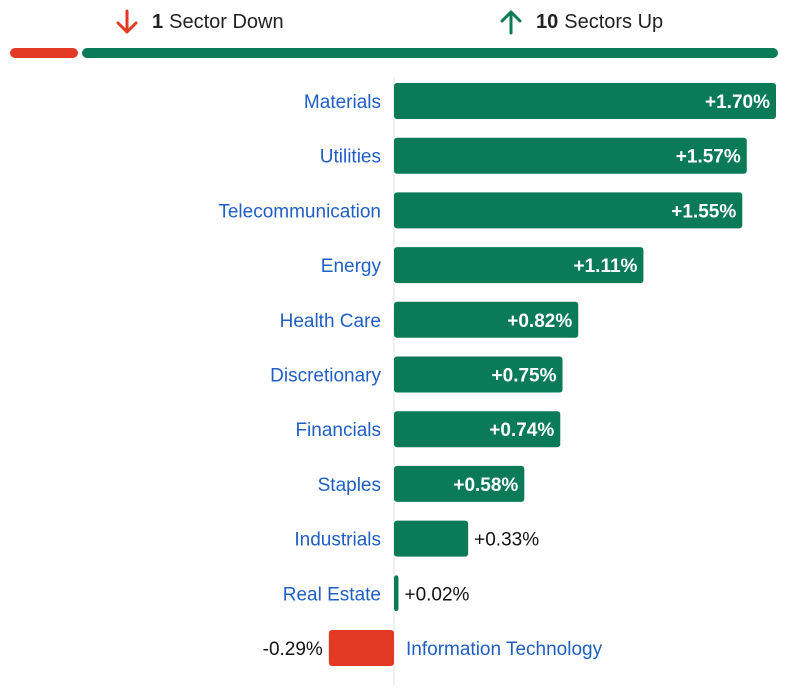 The height and width of the screenshot is (689, 788). I want to click on value-label-utilities: +1.57%, so click(708, 157).